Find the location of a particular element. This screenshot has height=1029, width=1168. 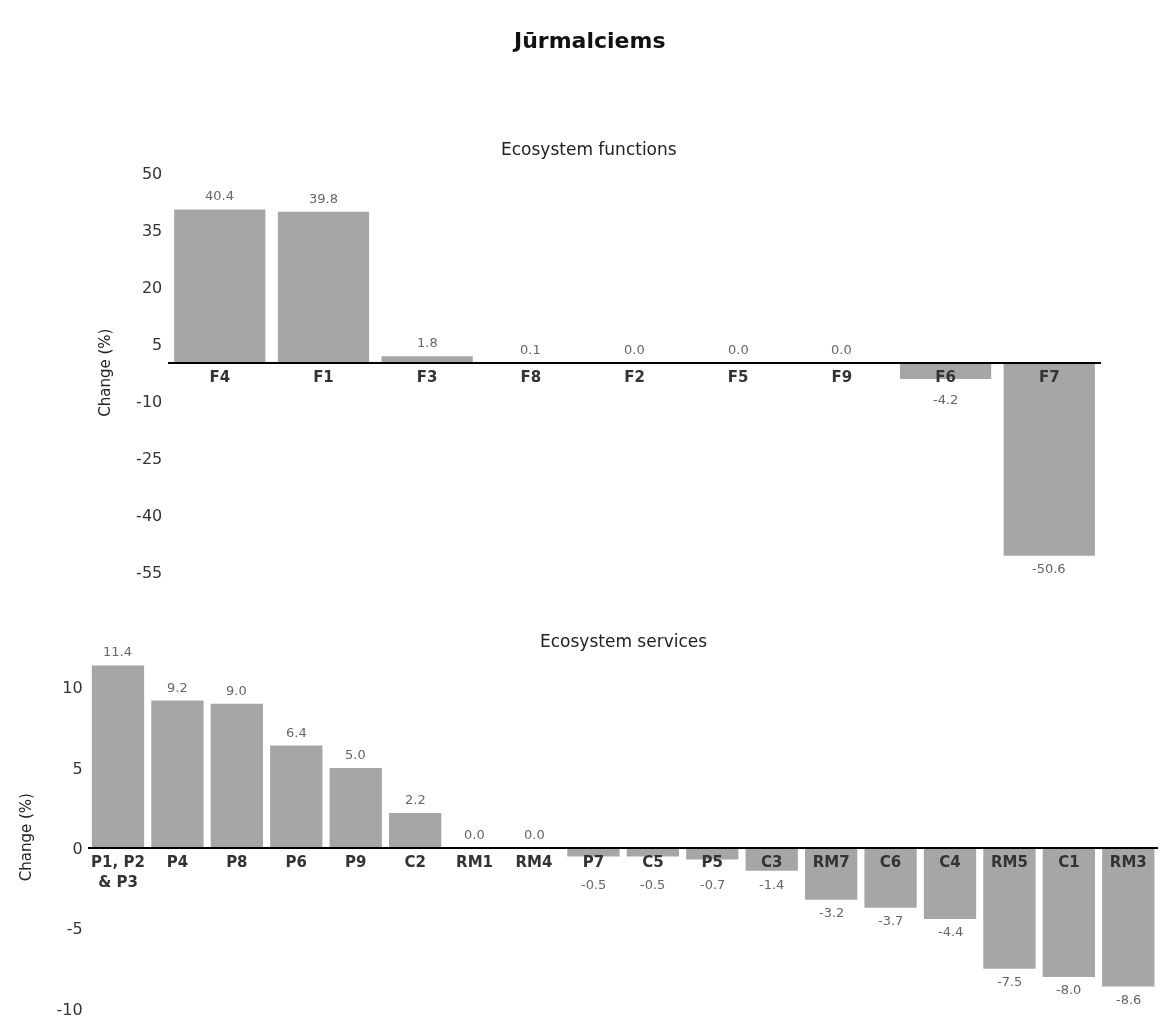

y-tick-label: -25 is located at coordinates (149, 458).